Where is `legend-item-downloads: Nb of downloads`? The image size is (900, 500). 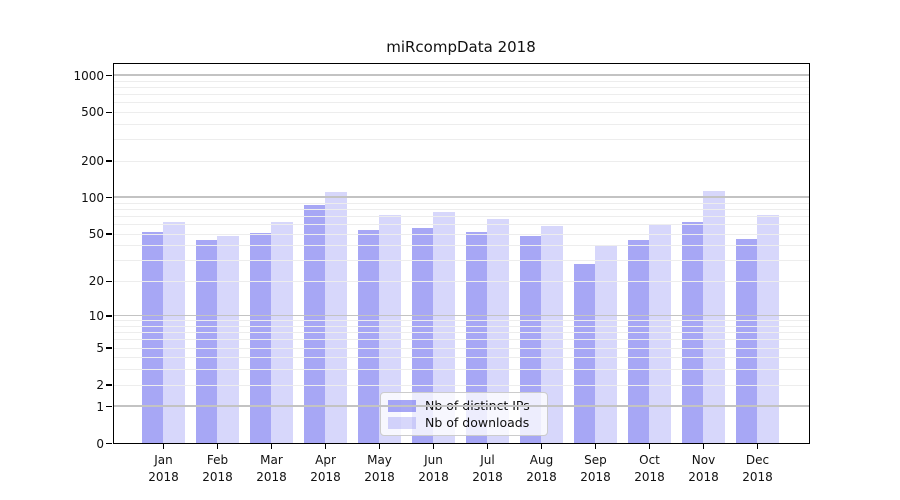 legend-item-downloads: Nb of downloads is located at coordinates (464, 422).